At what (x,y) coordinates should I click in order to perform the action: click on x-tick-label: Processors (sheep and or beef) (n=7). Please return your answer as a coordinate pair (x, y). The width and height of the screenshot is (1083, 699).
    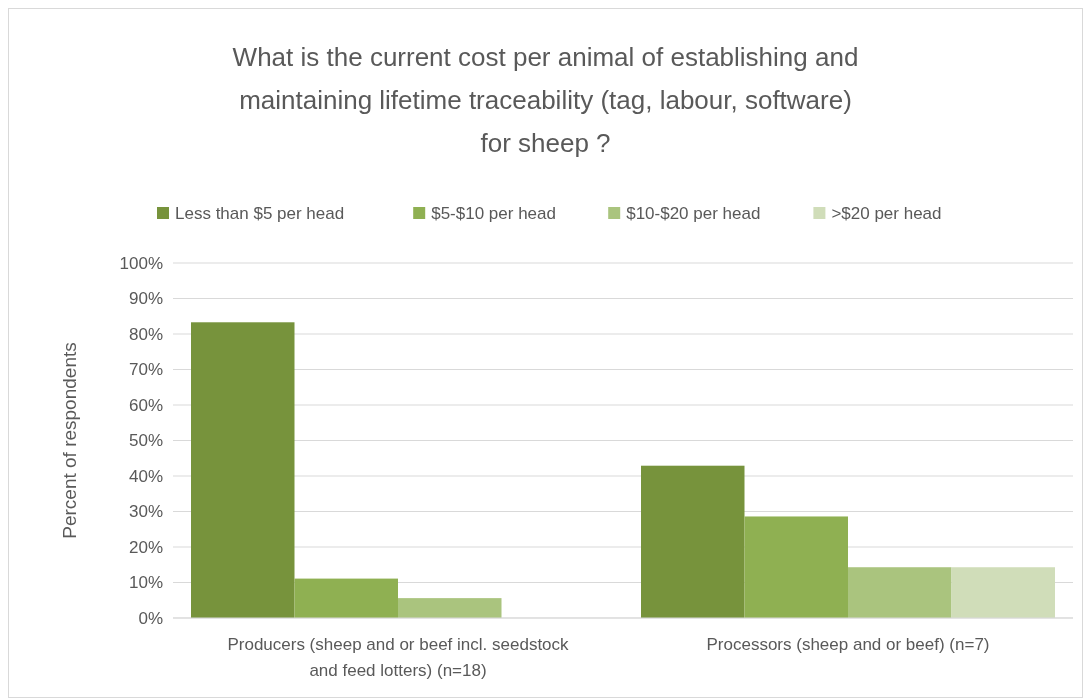
    Looking at the image, I should click on (848, 644).